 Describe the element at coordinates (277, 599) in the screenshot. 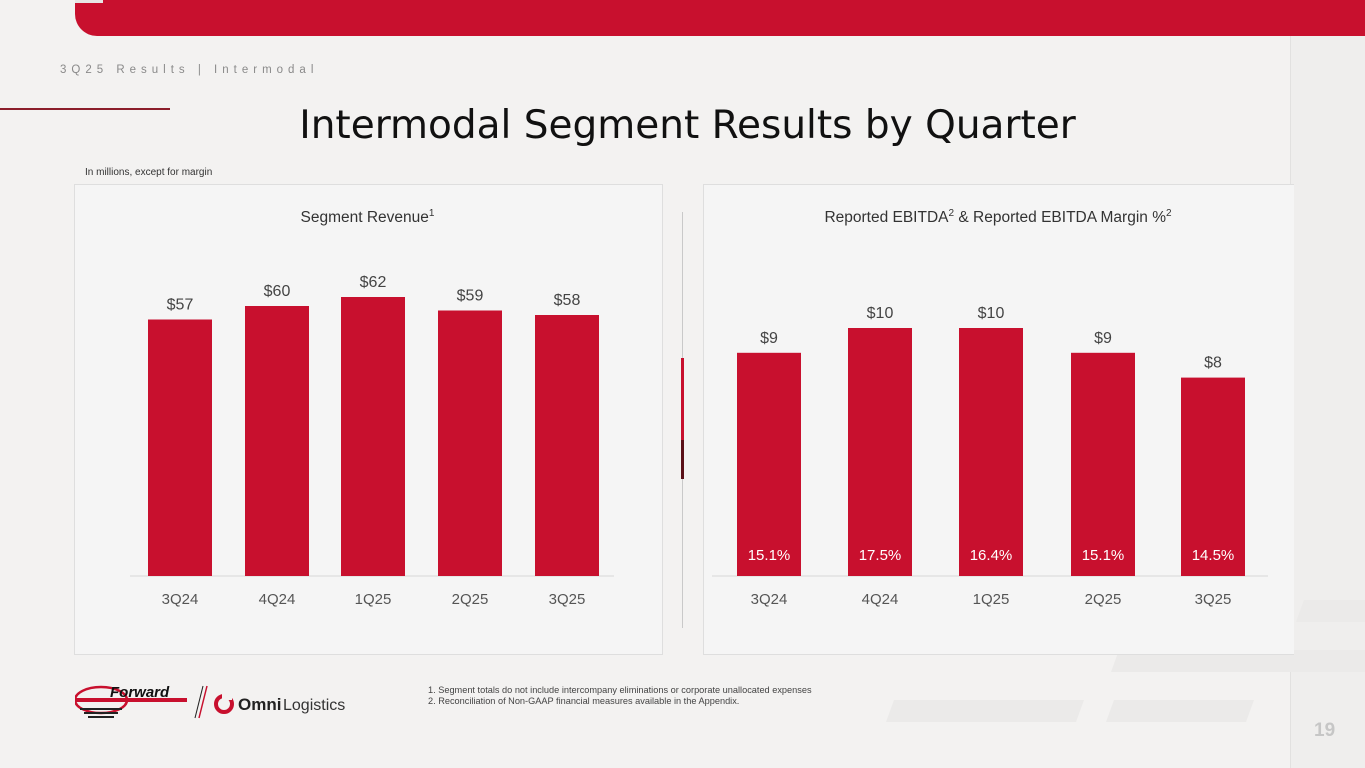

I see `revenue-category-label: 4Q24` at that location.